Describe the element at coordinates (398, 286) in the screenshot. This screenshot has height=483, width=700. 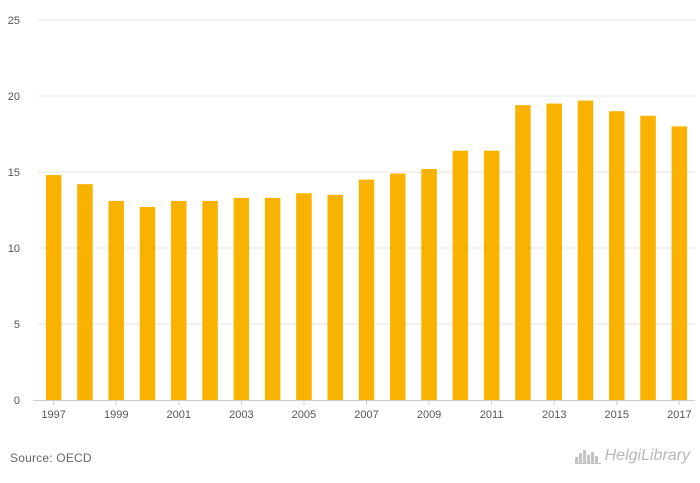
I see `bar-2008` at that location.